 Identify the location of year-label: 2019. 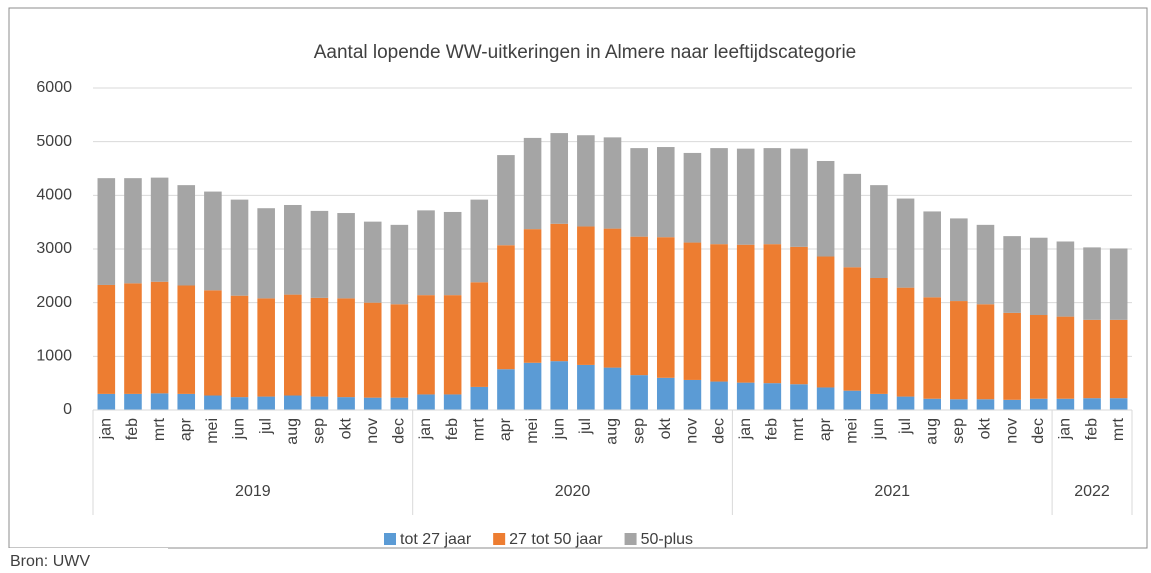
(253, 491).